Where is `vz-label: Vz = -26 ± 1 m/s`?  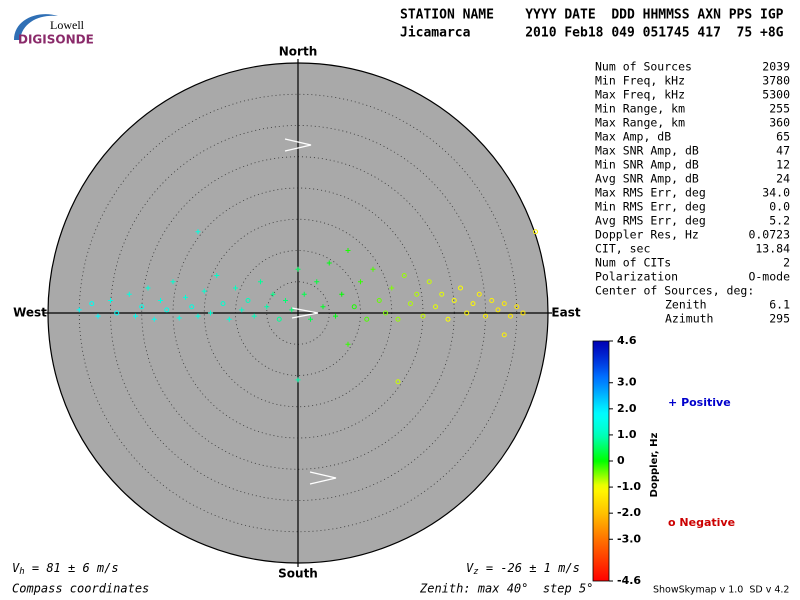
vz-label: Vz = -26 ± 1 m/s is located at coordinates (523, 569).